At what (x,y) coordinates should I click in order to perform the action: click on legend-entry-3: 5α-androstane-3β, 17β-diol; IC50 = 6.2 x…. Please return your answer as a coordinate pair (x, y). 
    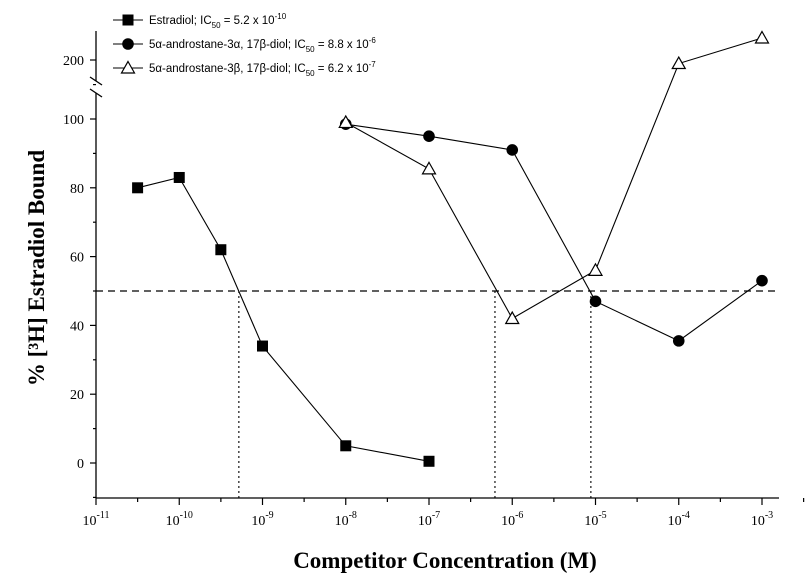
    Looking at the image, I should click on (244, 69).